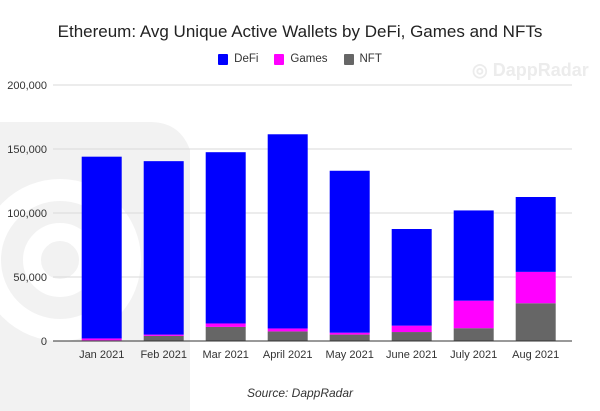 The width and height of the screenshot is (600, 411). Describe the element at coordinates (101, 355) in the screenshot. I see `x-tick-label: Jan 2021` at that location.